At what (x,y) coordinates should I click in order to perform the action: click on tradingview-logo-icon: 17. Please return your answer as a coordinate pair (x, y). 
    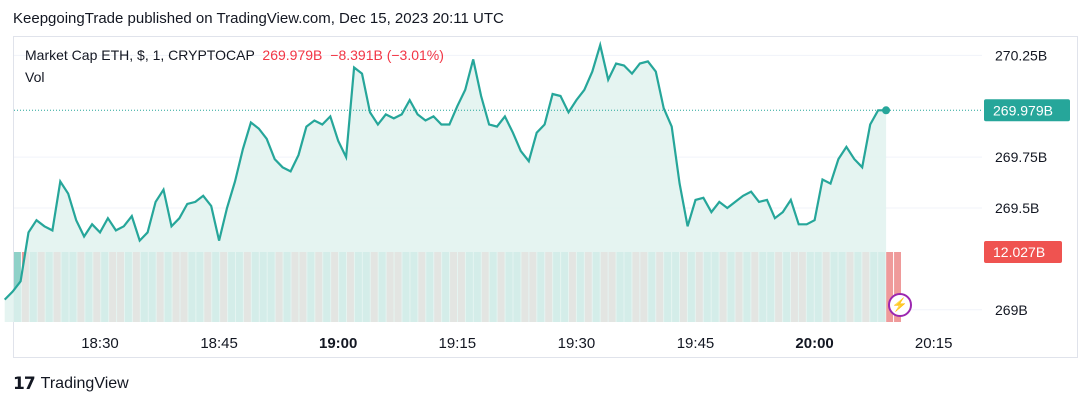
    Looking at the image, I should click on (24, 384).